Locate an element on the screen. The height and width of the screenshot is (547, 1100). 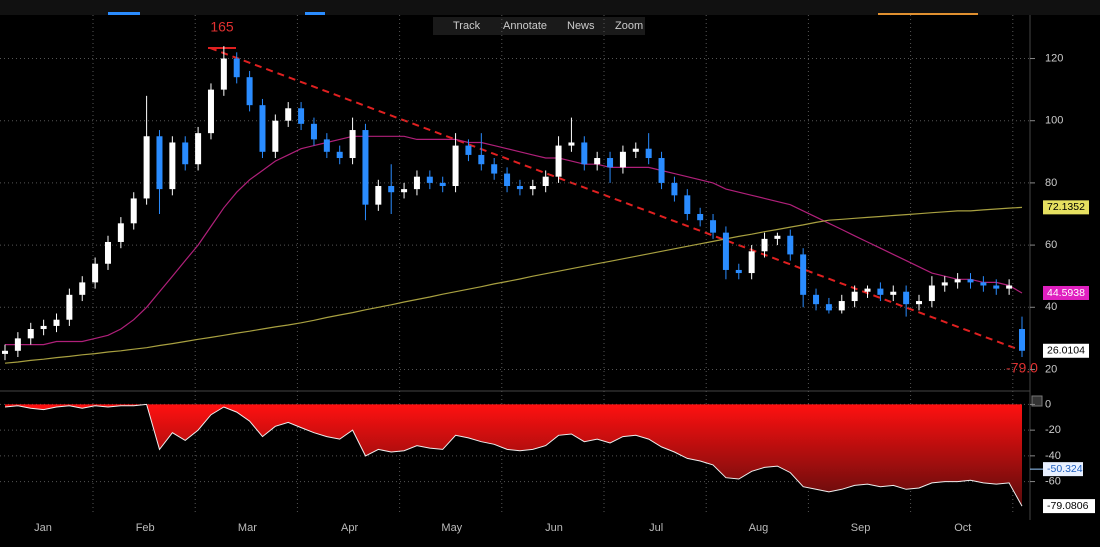
y-tick-label: 100 is located at coordinates (1054, 121).